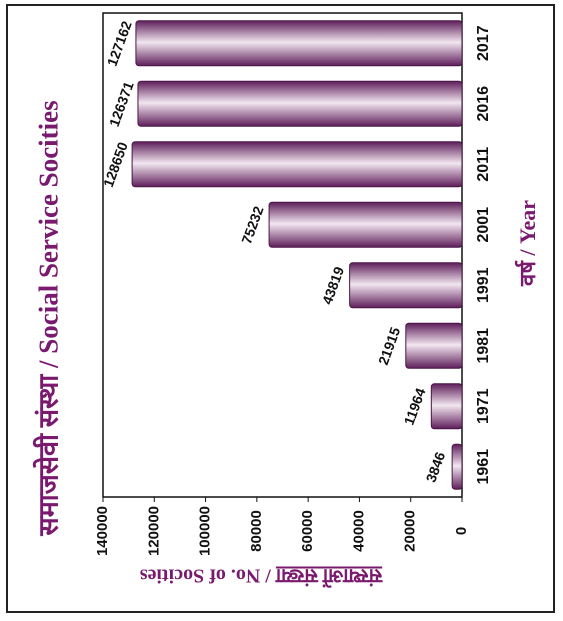  I want to click on category-label-2001: 2001, so click(483, 225).